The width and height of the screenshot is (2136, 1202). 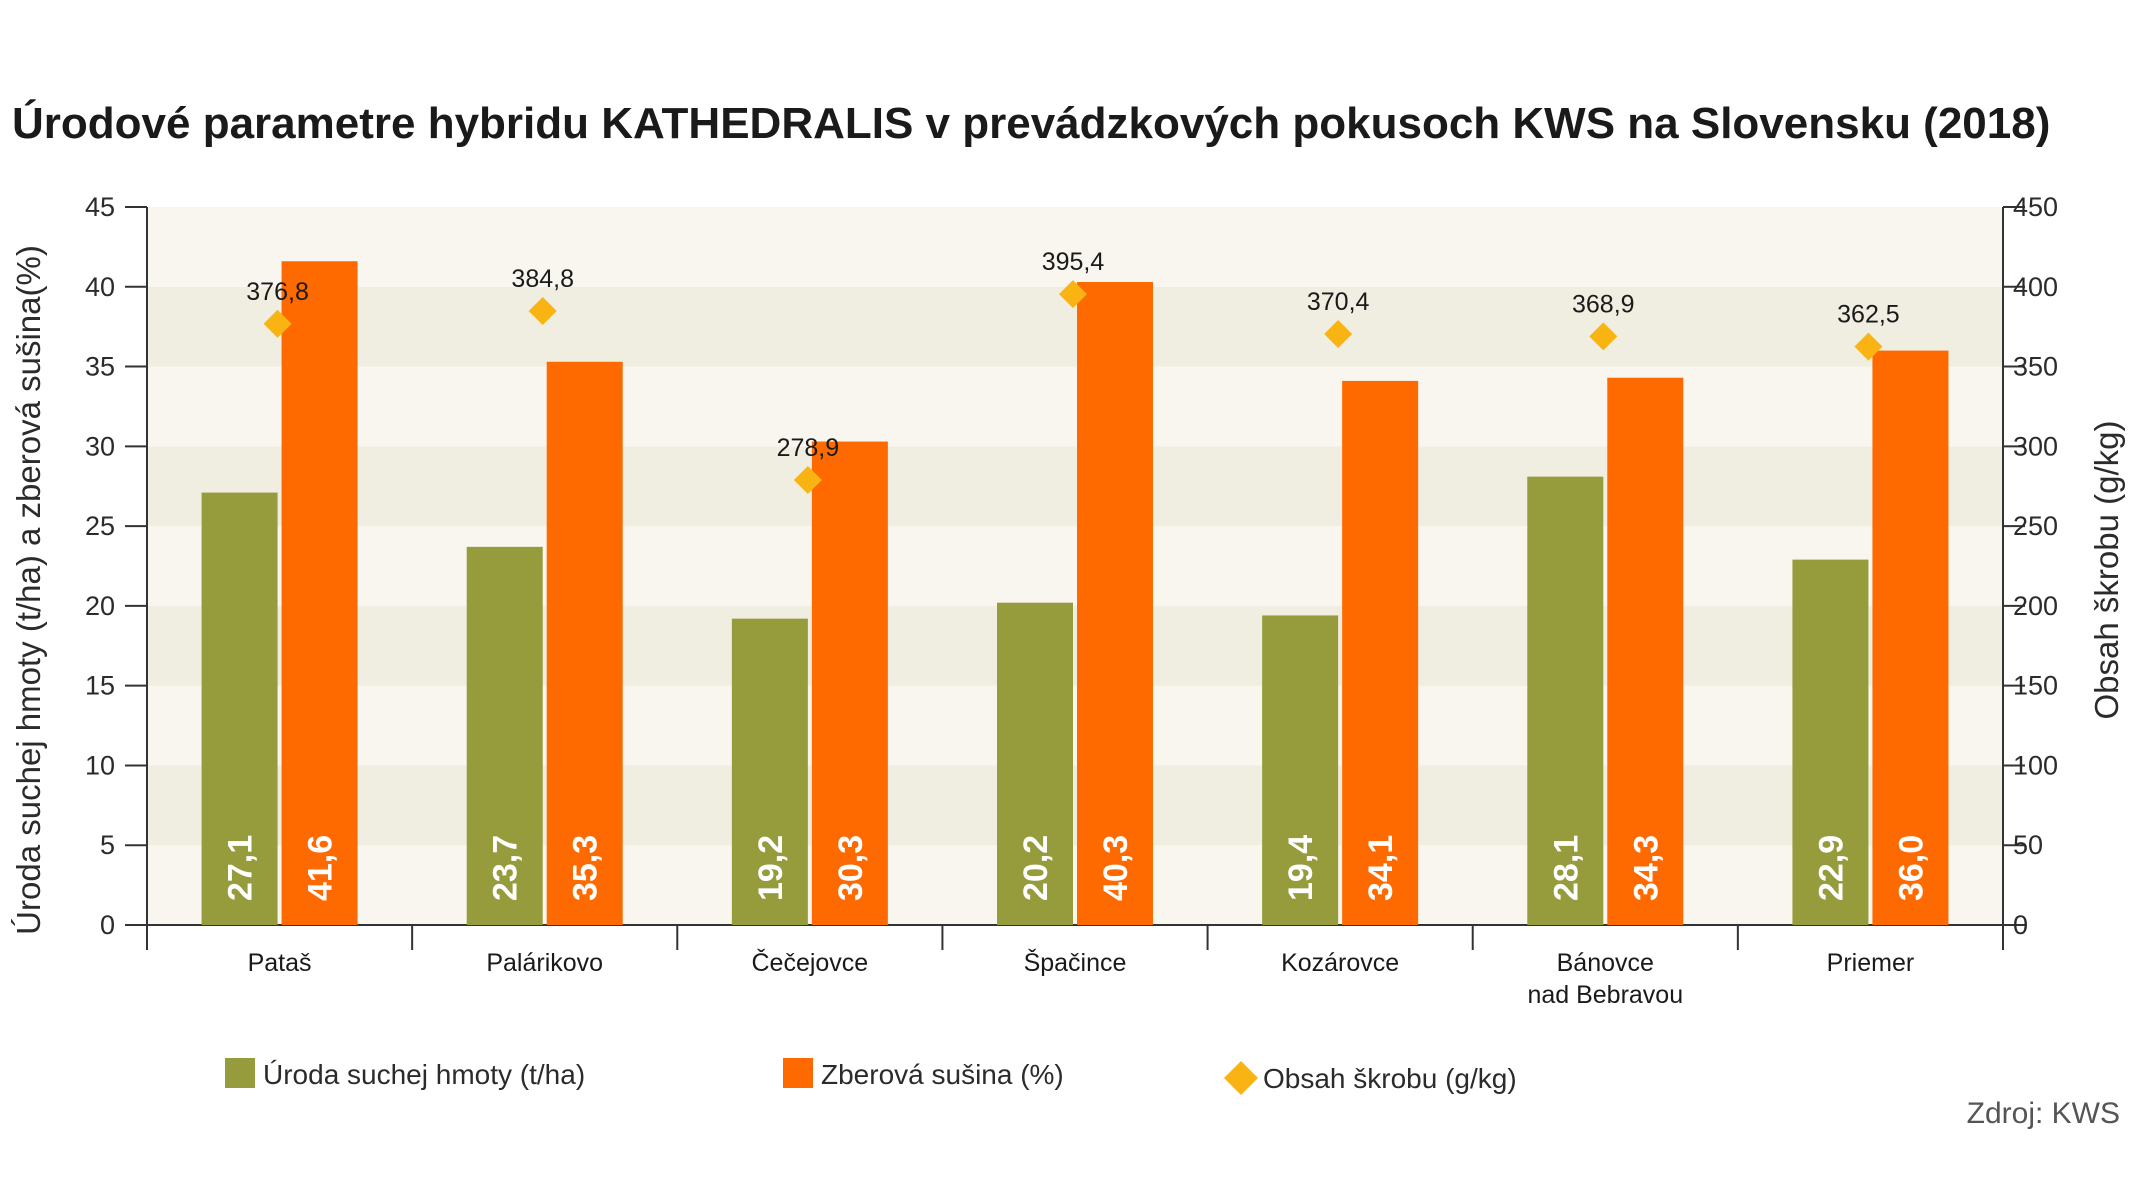 I want to click on y-axis-label-right: Obsah škrobu (g/kg), so click(x=2106, y=570).